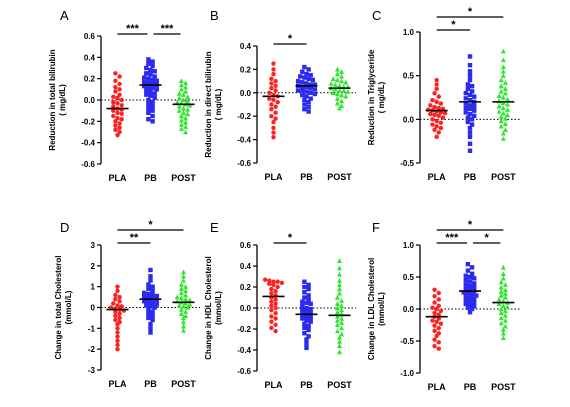  Describe the element at coordinates (246, 69) in the screenshot. I see `y-tick-label: 0.2` at that location.